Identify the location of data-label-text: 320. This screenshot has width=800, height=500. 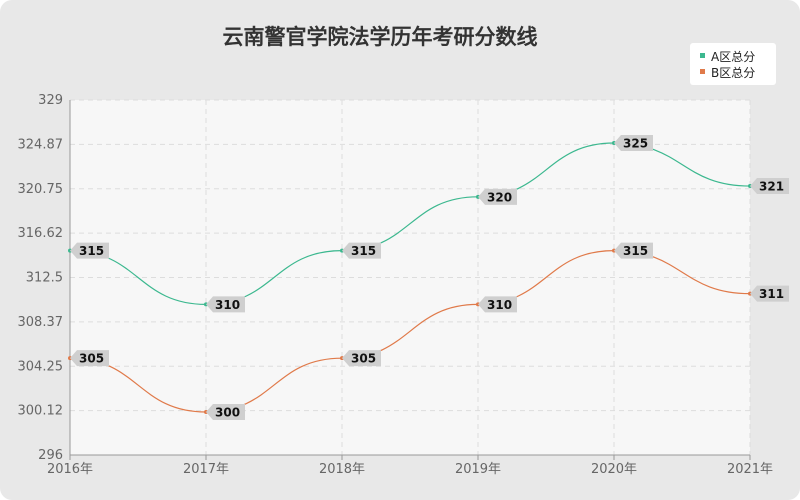
(499, 197).